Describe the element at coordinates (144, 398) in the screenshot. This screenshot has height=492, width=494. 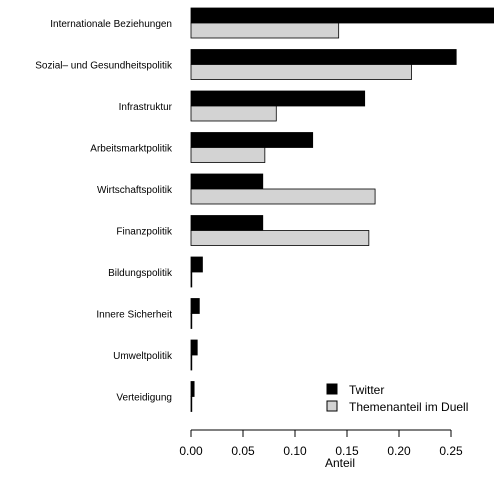
I see `category-label: Verteidigung` at that location.